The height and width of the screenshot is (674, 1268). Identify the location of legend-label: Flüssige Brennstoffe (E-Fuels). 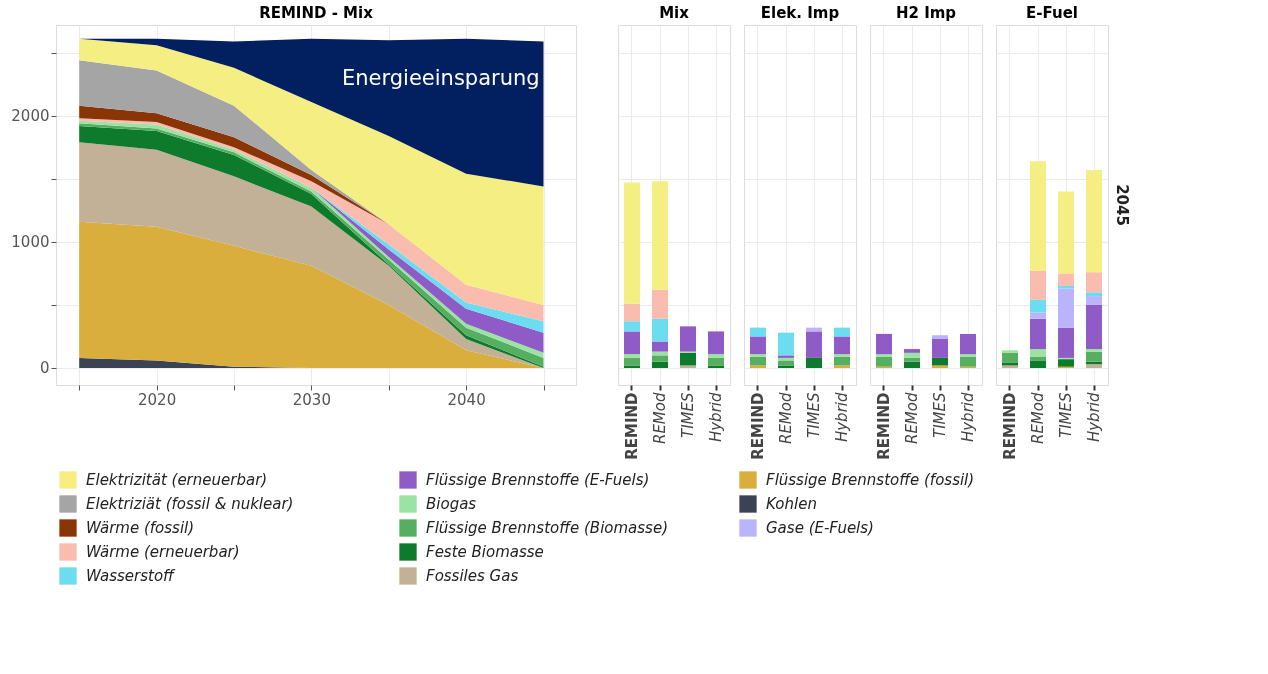
(538, 480).